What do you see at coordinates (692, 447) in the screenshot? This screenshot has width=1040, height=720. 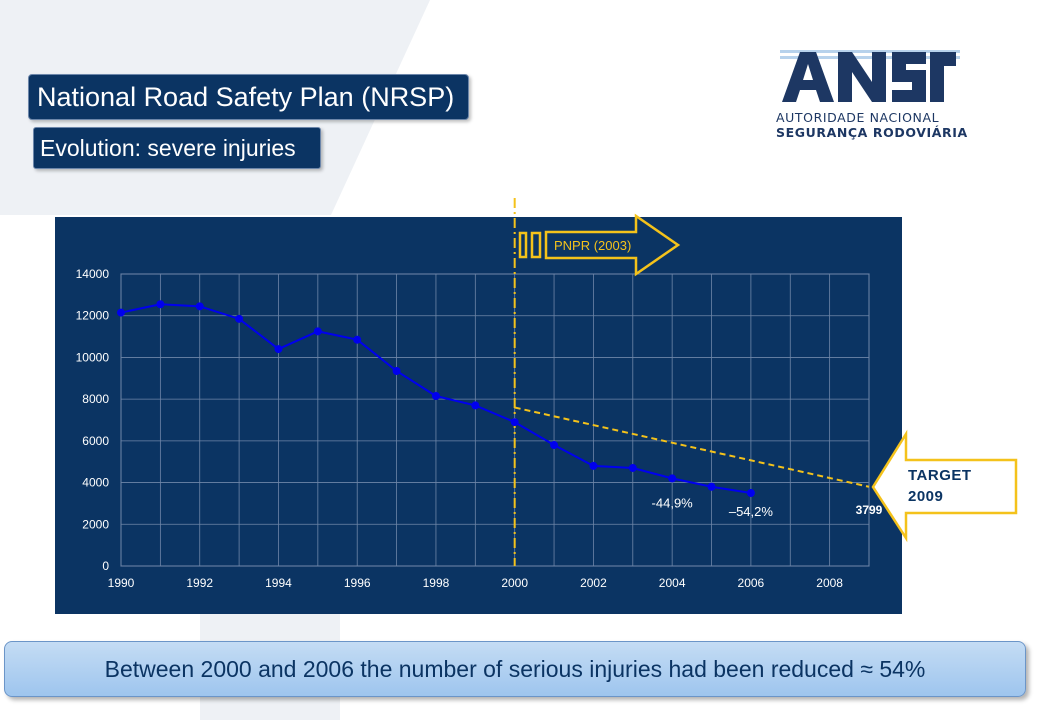 I see `target-line` at bounding box center [692, 447].